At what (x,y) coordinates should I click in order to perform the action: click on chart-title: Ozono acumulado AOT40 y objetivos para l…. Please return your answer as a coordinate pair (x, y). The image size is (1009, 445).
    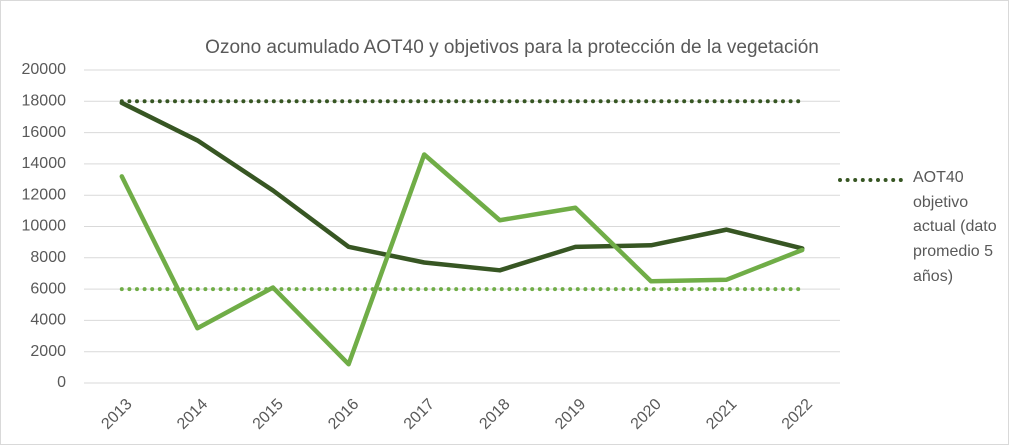
    Looking at the image, I should click on (512, 47).